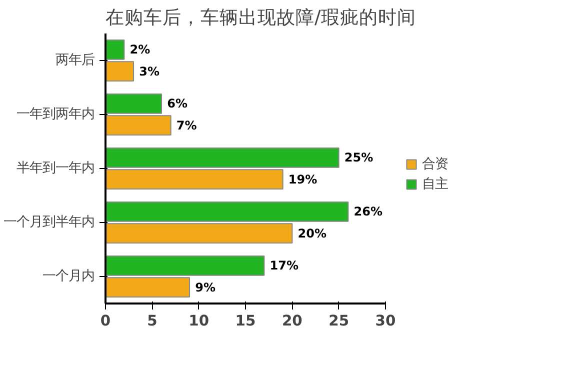 This screenshot has width=568, height=377. I want to click on data-label: 17%, so click(284, 265).